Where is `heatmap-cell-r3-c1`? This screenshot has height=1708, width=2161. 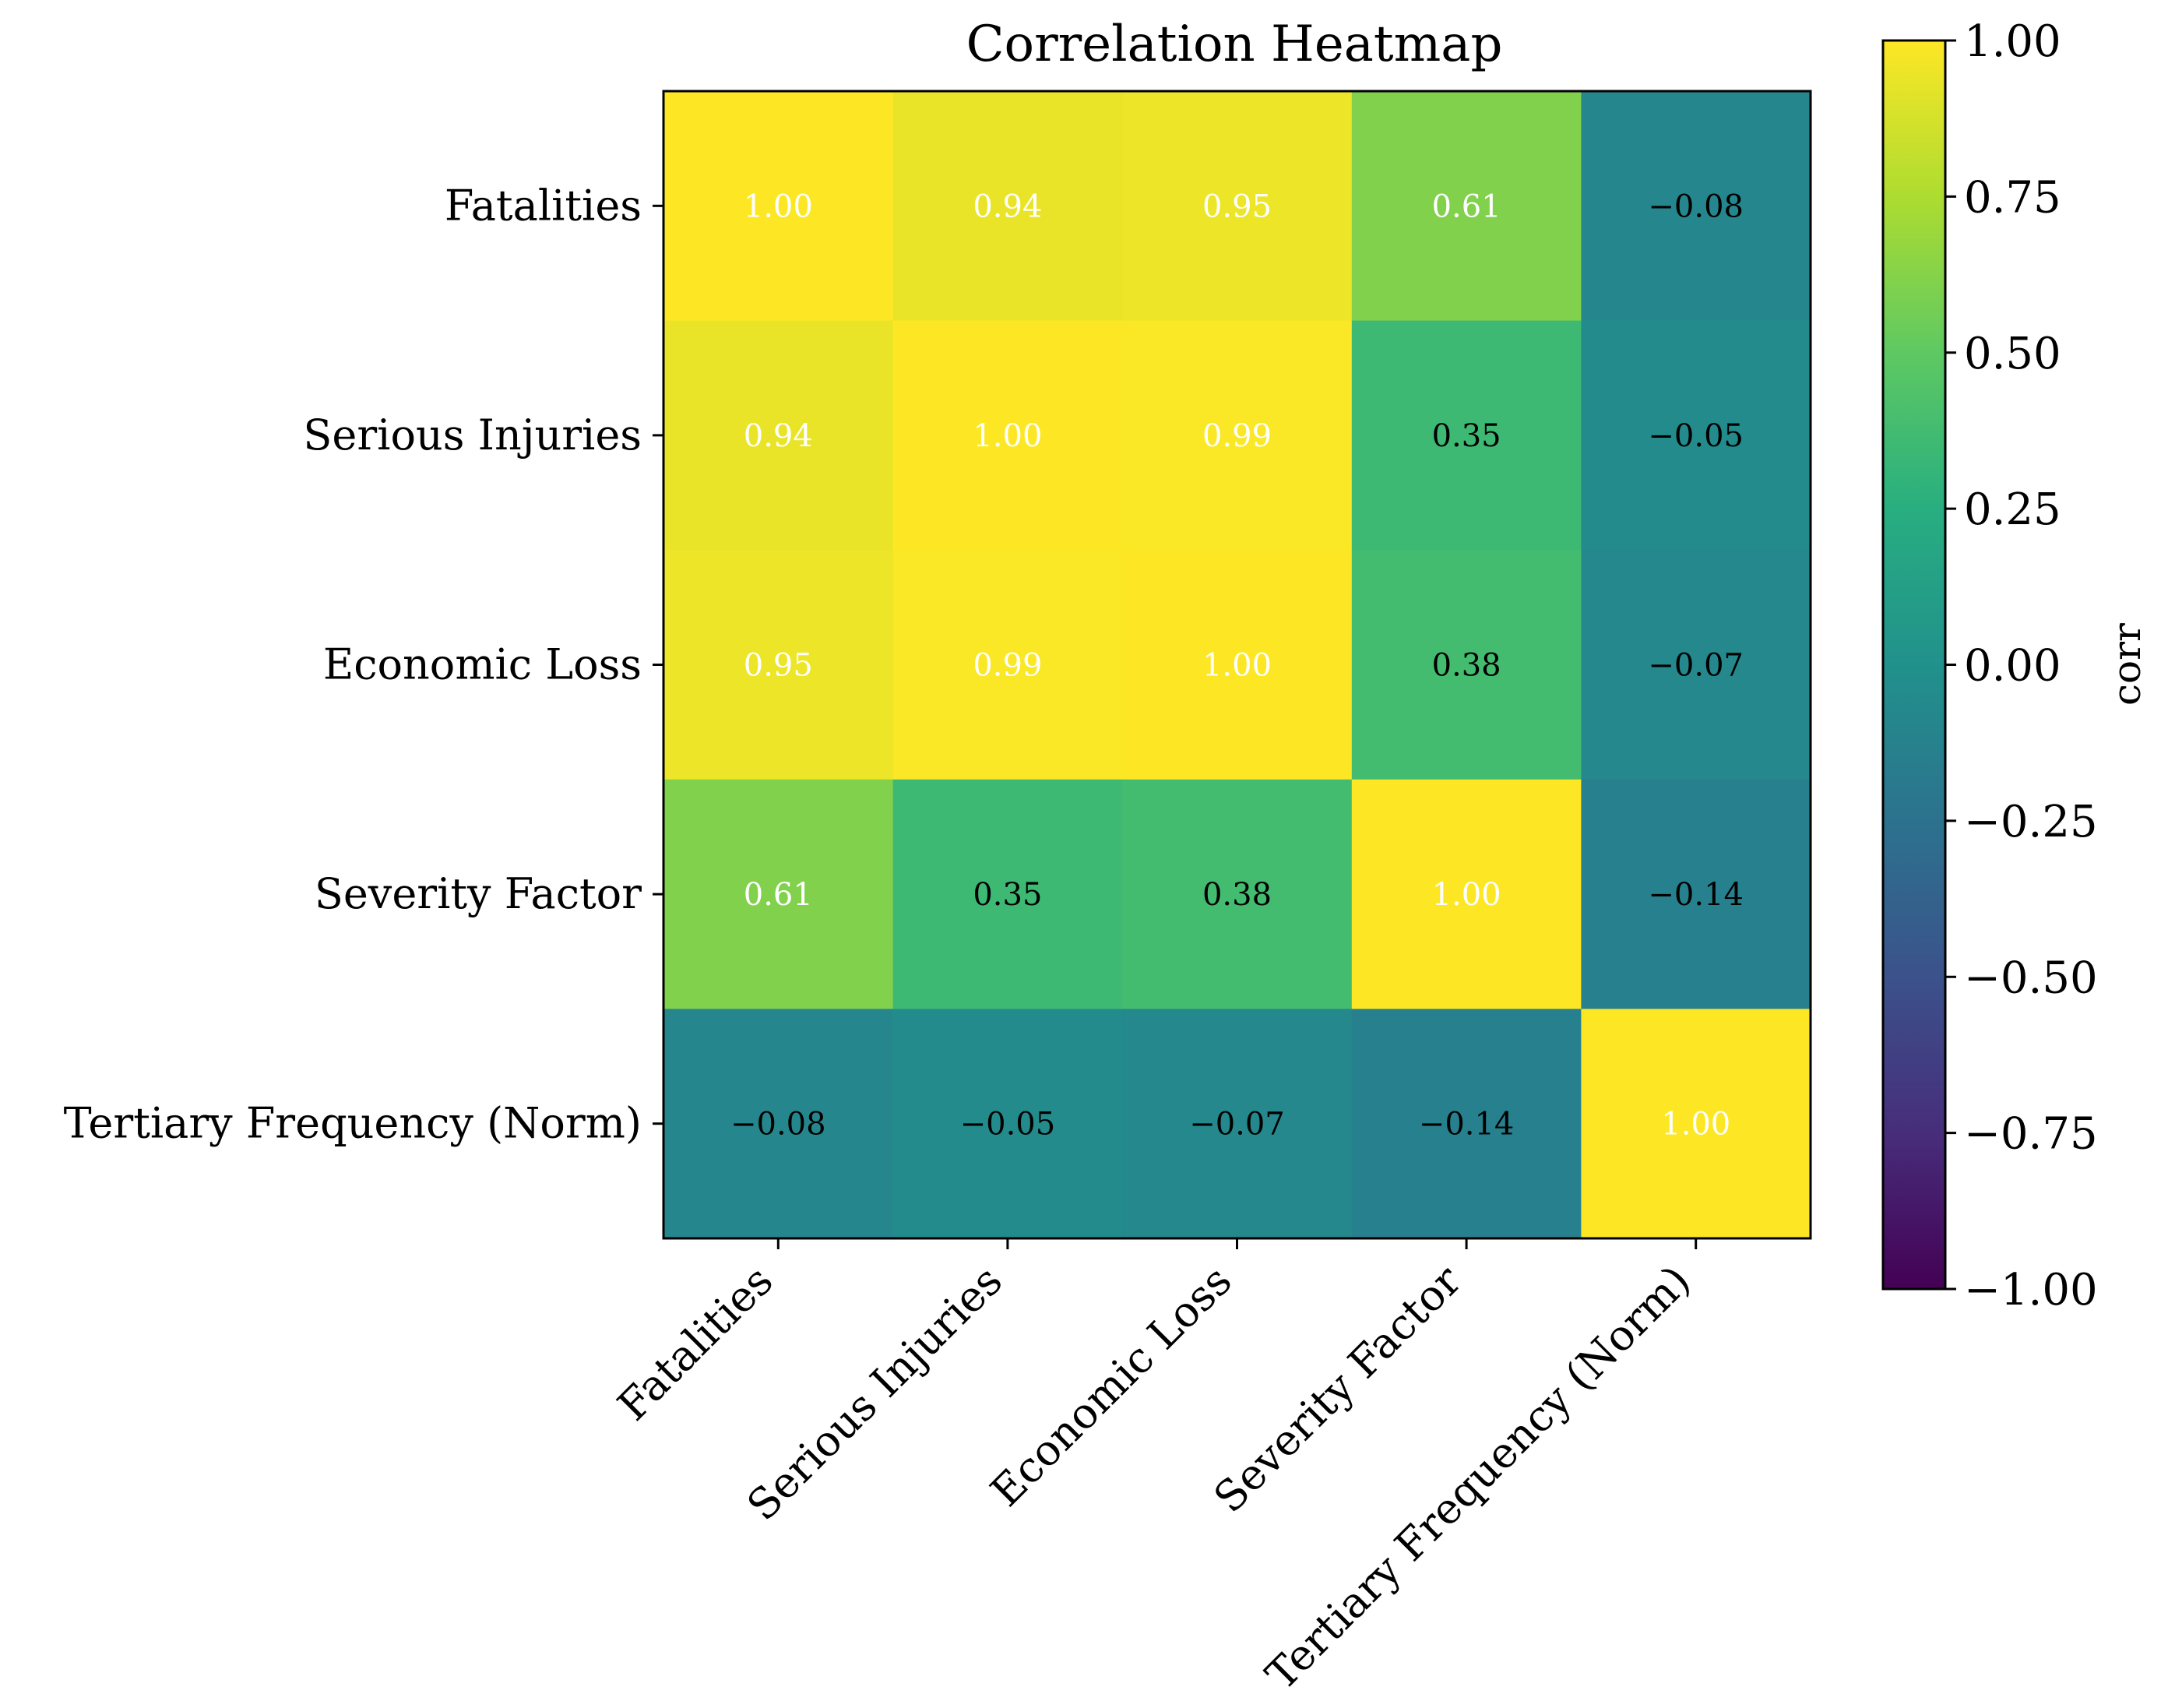
heatmap-cell-r3-c1 is located at coordinates (1007, 894).